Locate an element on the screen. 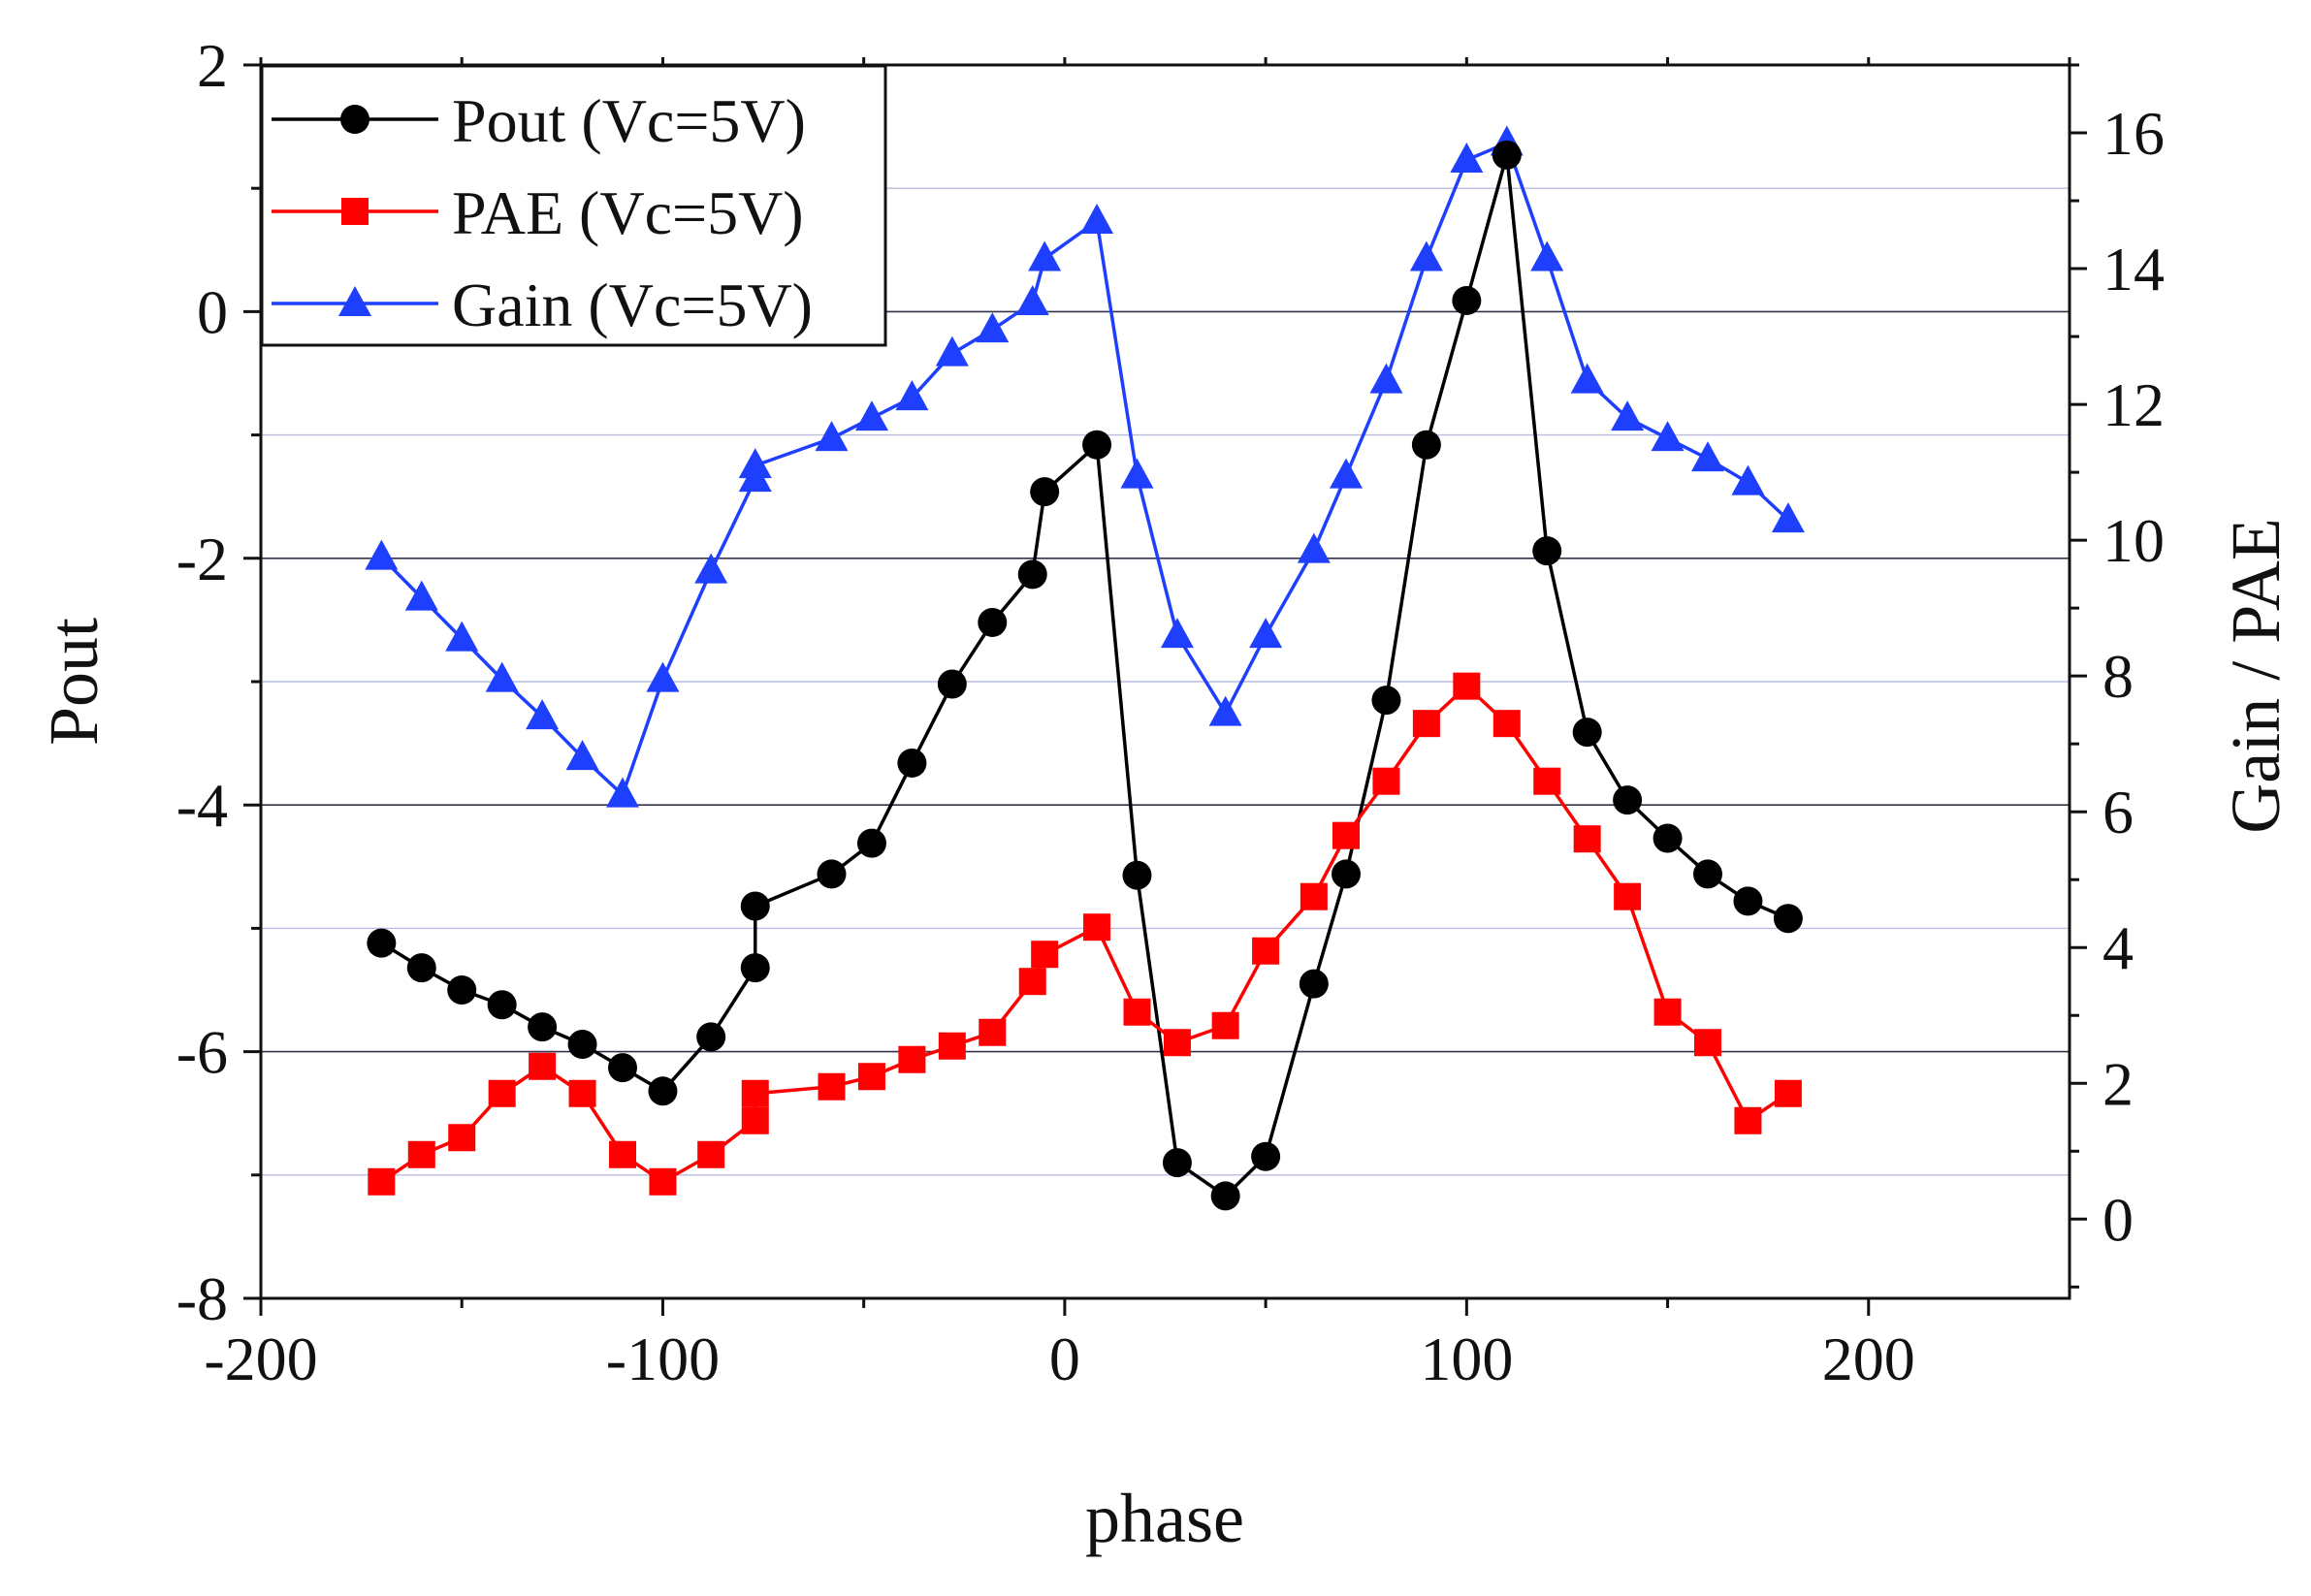 This screenshot has height=1596, width=2311. y-tick-label: -8 is located at coordinates (202, 1298).